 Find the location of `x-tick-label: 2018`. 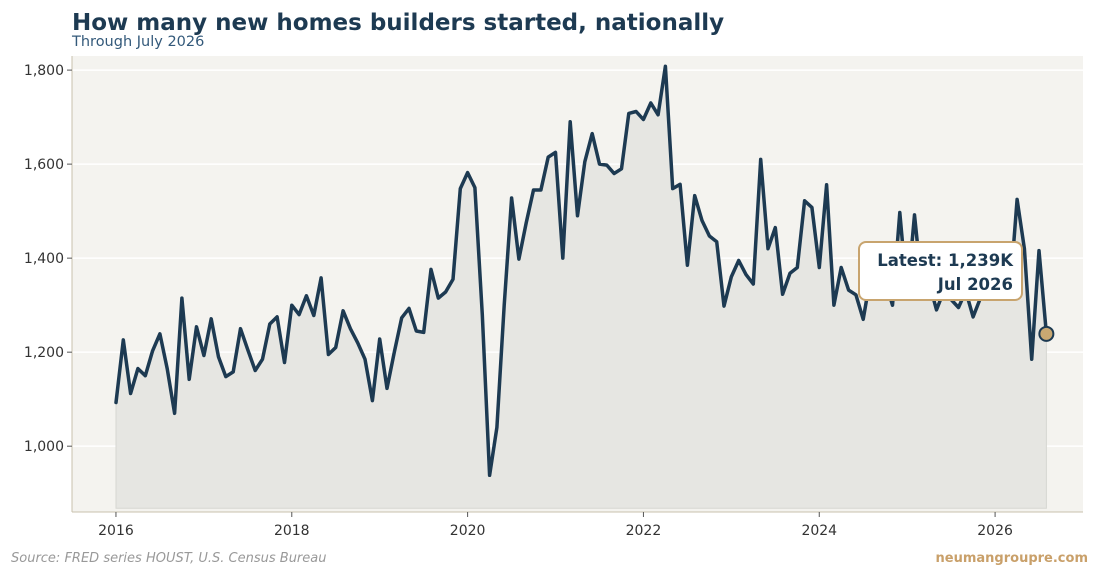

x-tick-label: 2018 is located at coordinates (292, 531).